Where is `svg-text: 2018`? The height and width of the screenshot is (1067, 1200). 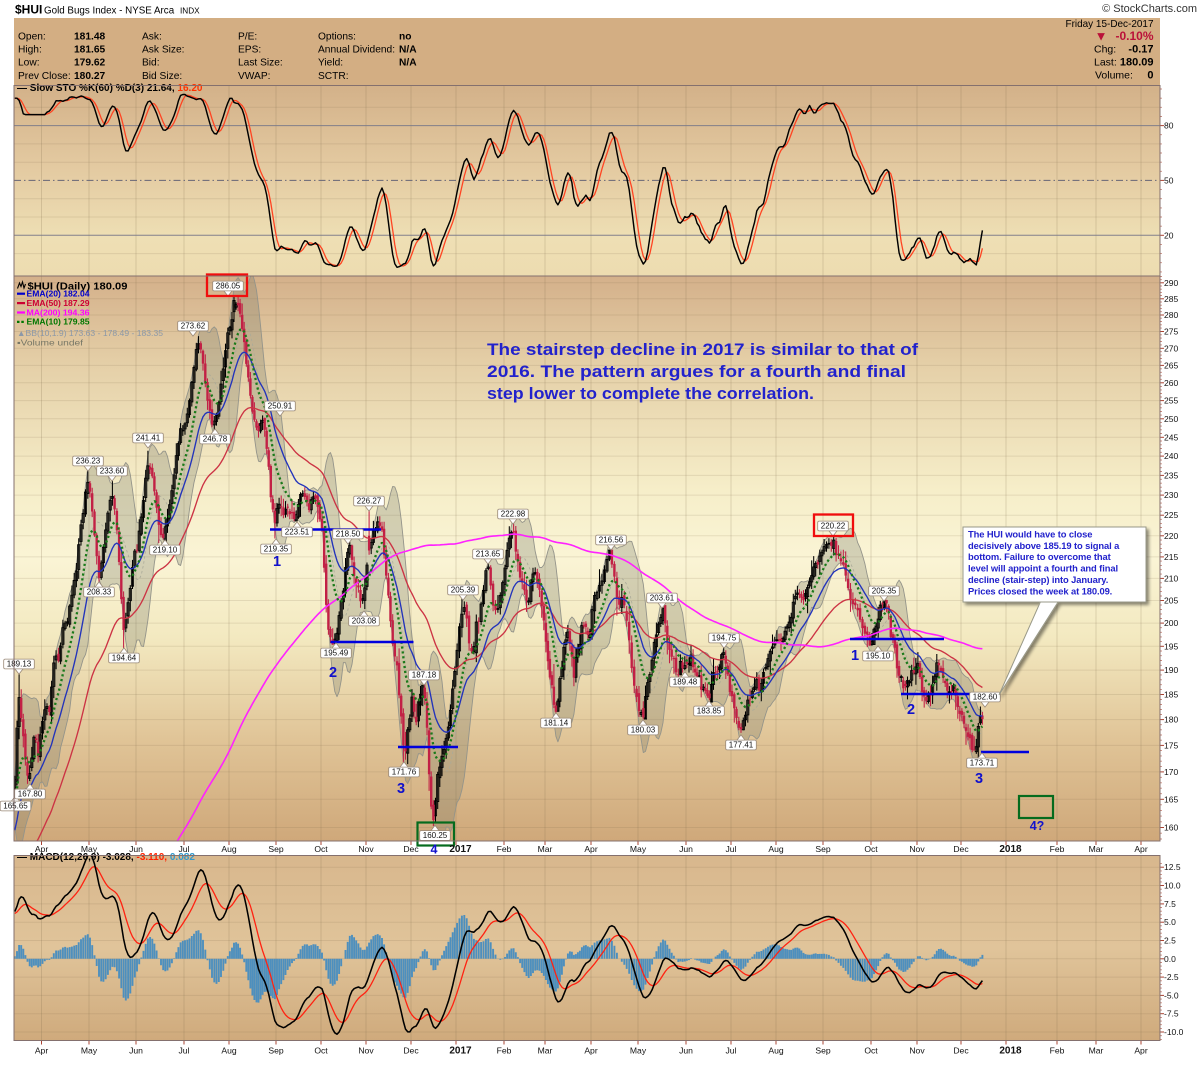
svg-text: 2018 is located at coordinates (1010, 1051).